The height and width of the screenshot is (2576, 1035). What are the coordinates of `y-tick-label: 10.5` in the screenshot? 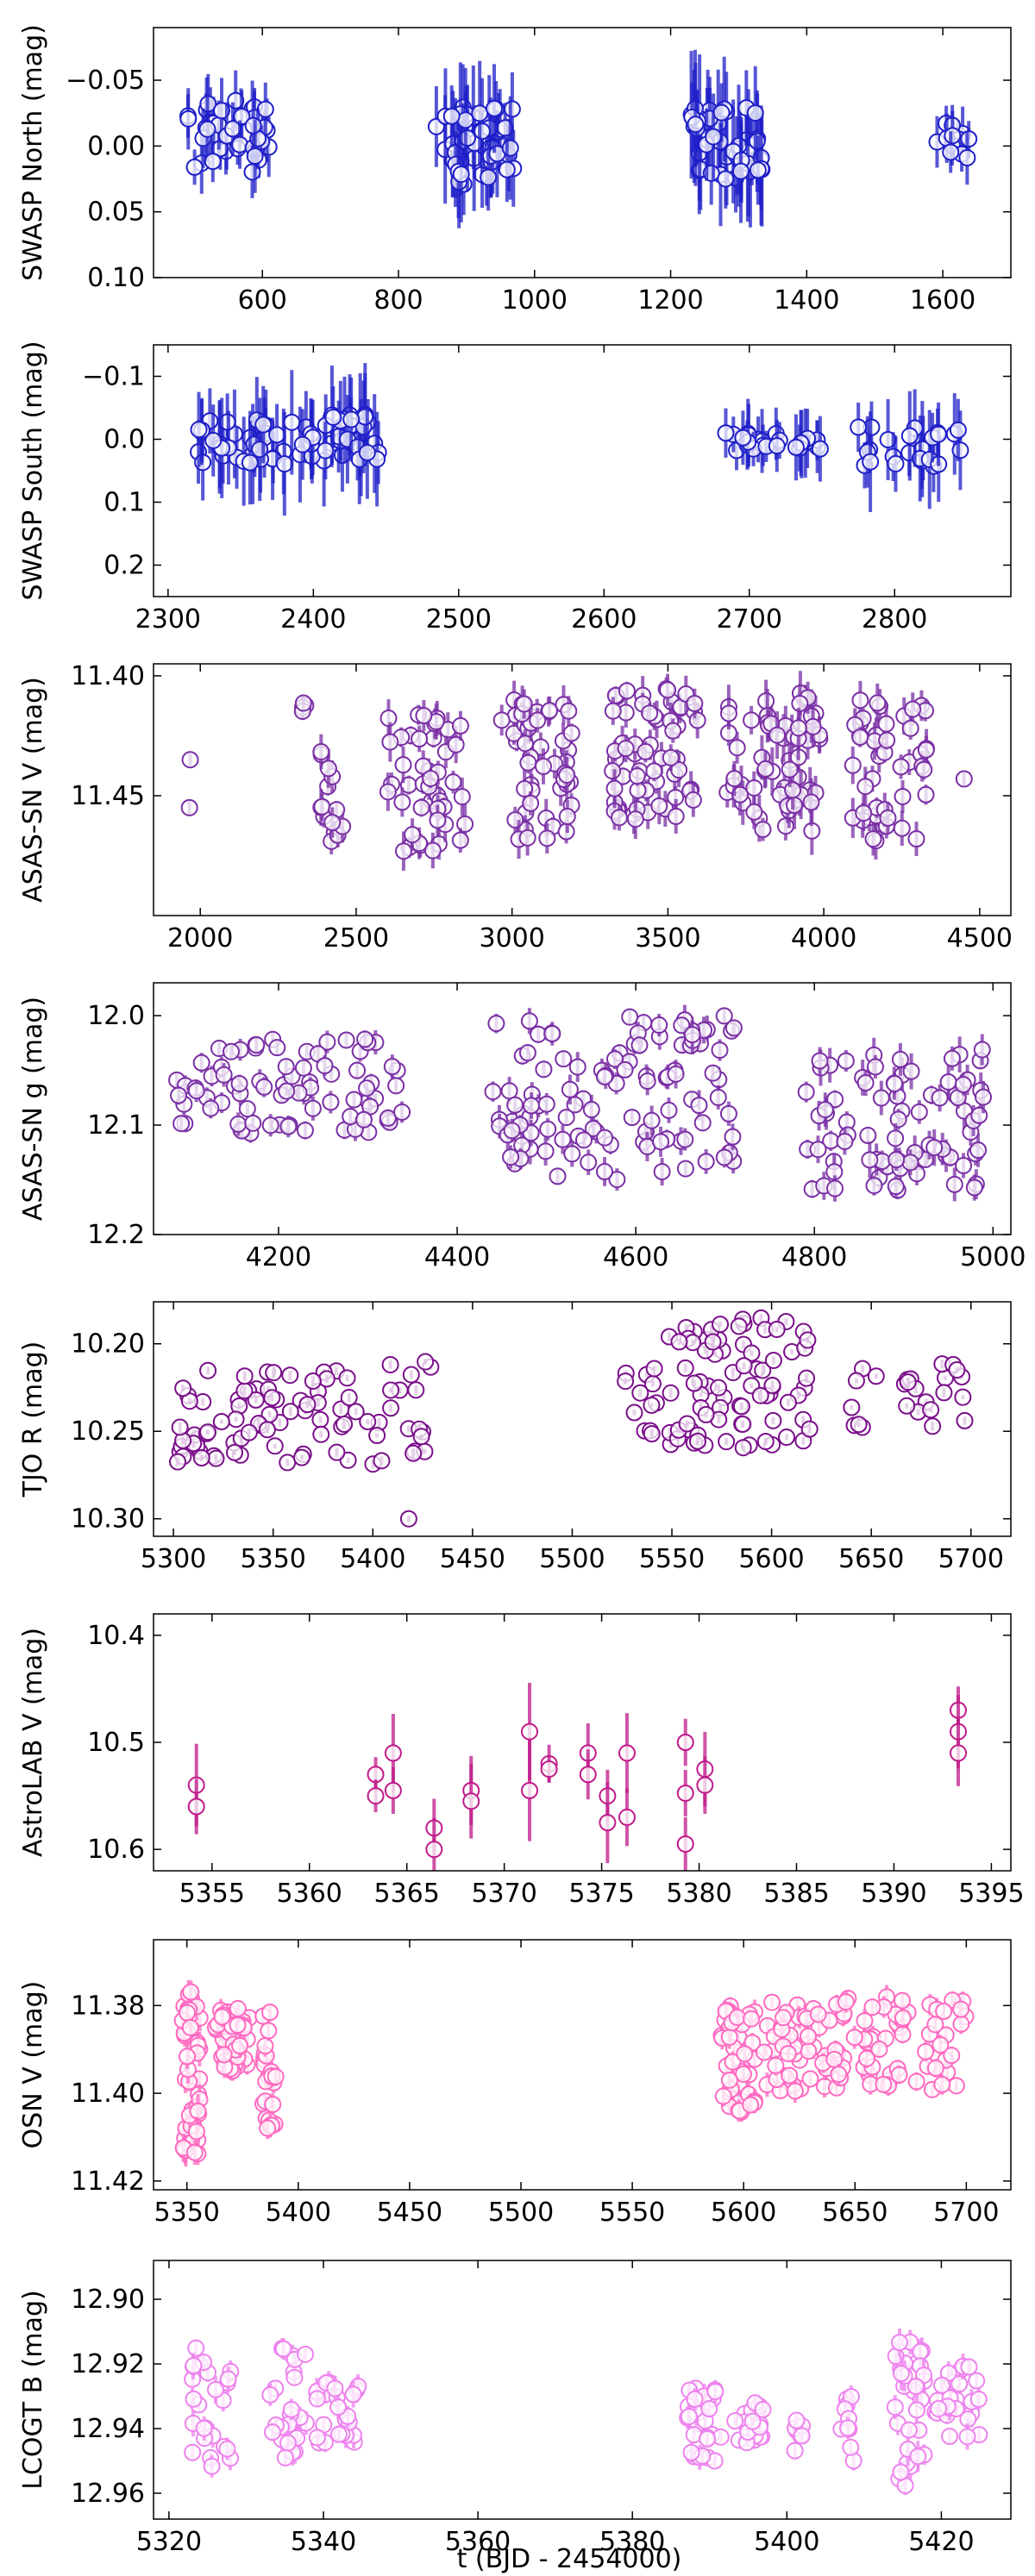 It's located at (116, 1743).